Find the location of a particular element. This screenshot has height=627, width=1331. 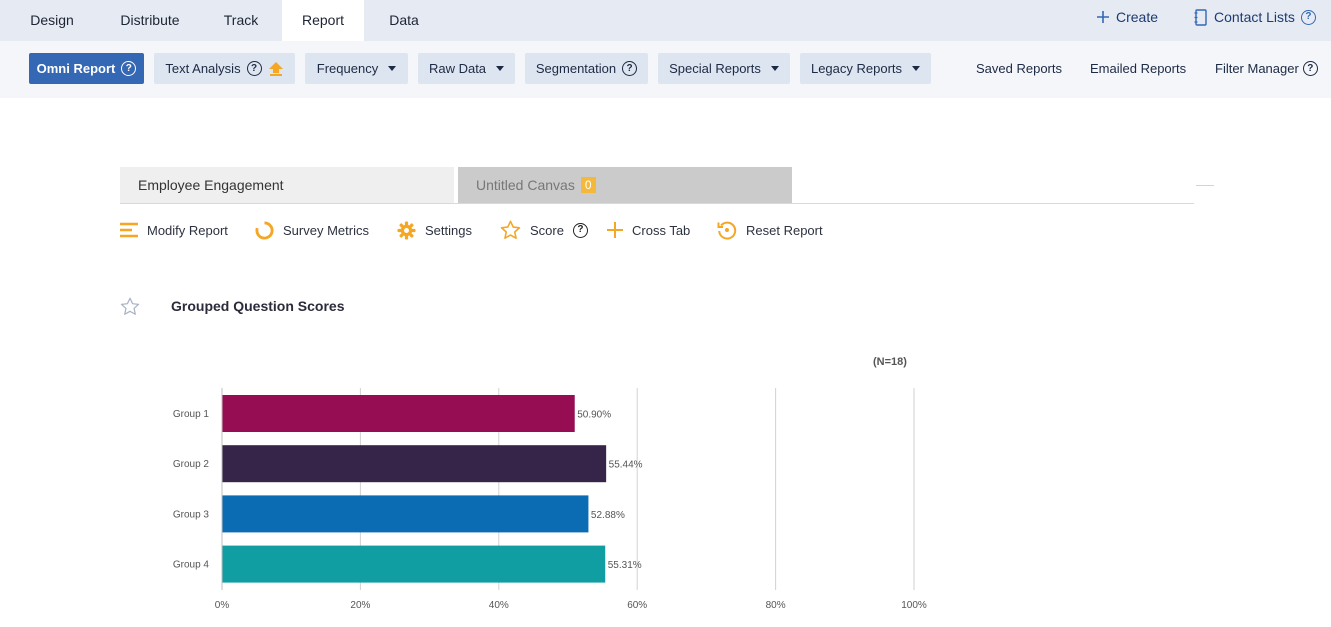

data-label: 55.31% is located at coordinates (625, 565).